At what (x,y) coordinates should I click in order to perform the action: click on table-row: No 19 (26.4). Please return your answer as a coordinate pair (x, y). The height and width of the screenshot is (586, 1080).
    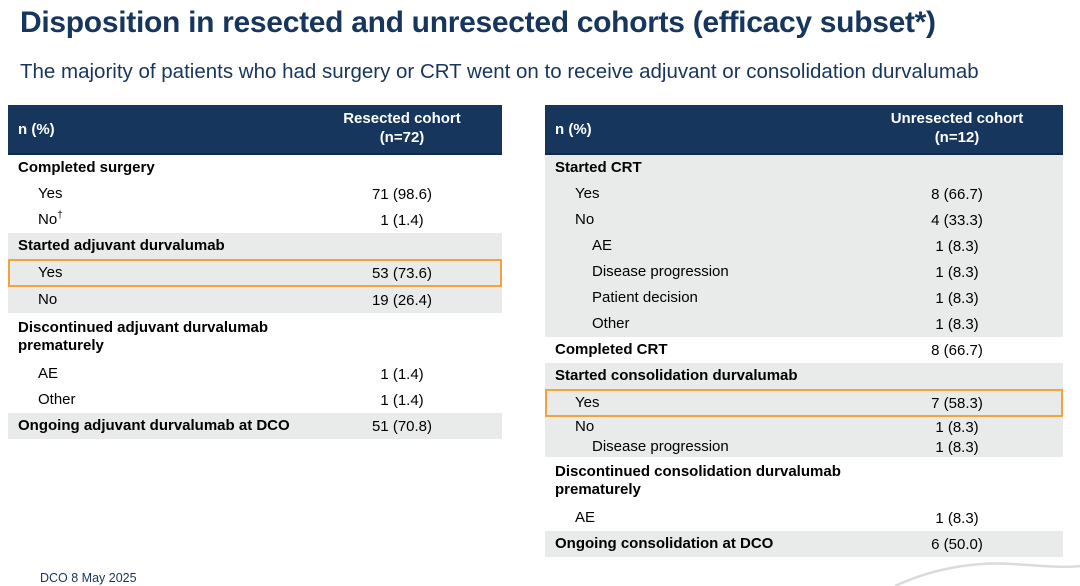
    Looking at the image, I should click on (255, 300).